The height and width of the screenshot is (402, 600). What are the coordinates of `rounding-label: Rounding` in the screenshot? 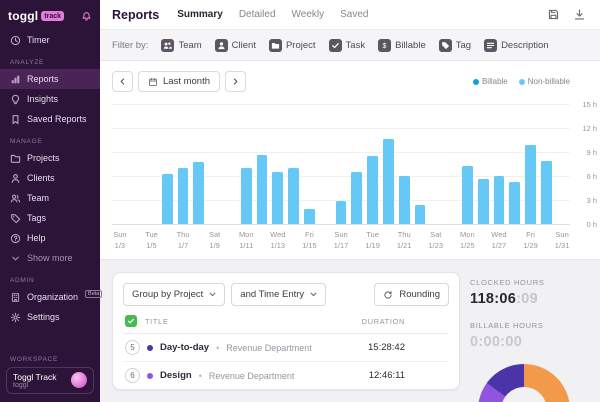 It's located at (419, 294).